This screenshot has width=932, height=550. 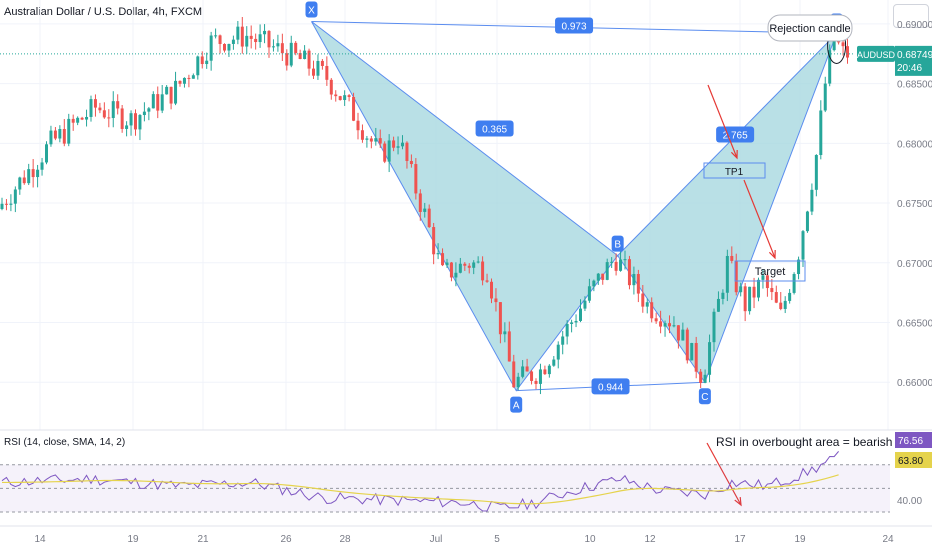 What do you see at coordinates (910, 461) in the screenshot?
I see `rsi-ma-text: 63.80` at bounding box center [910, 461].